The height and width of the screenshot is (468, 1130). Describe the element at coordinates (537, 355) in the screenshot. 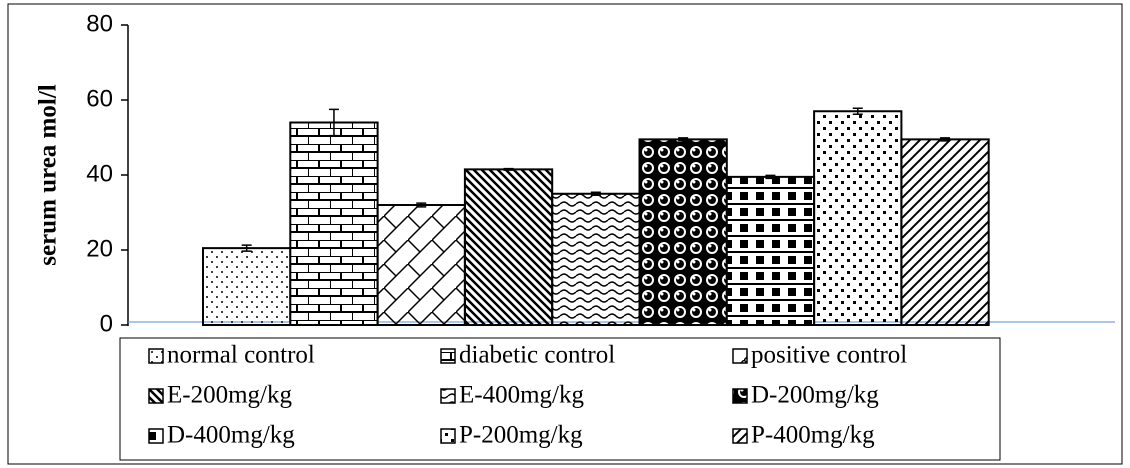

I see `legend-label: diabetic control` at that location.